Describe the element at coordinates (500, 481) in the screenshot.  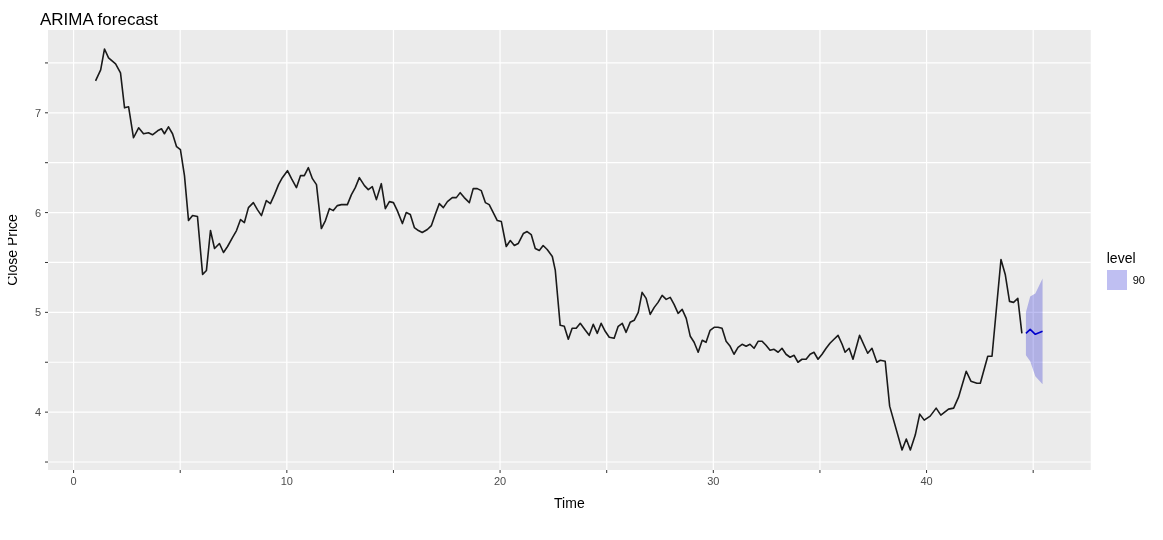
I see `x-tick-label: 20` at that location.